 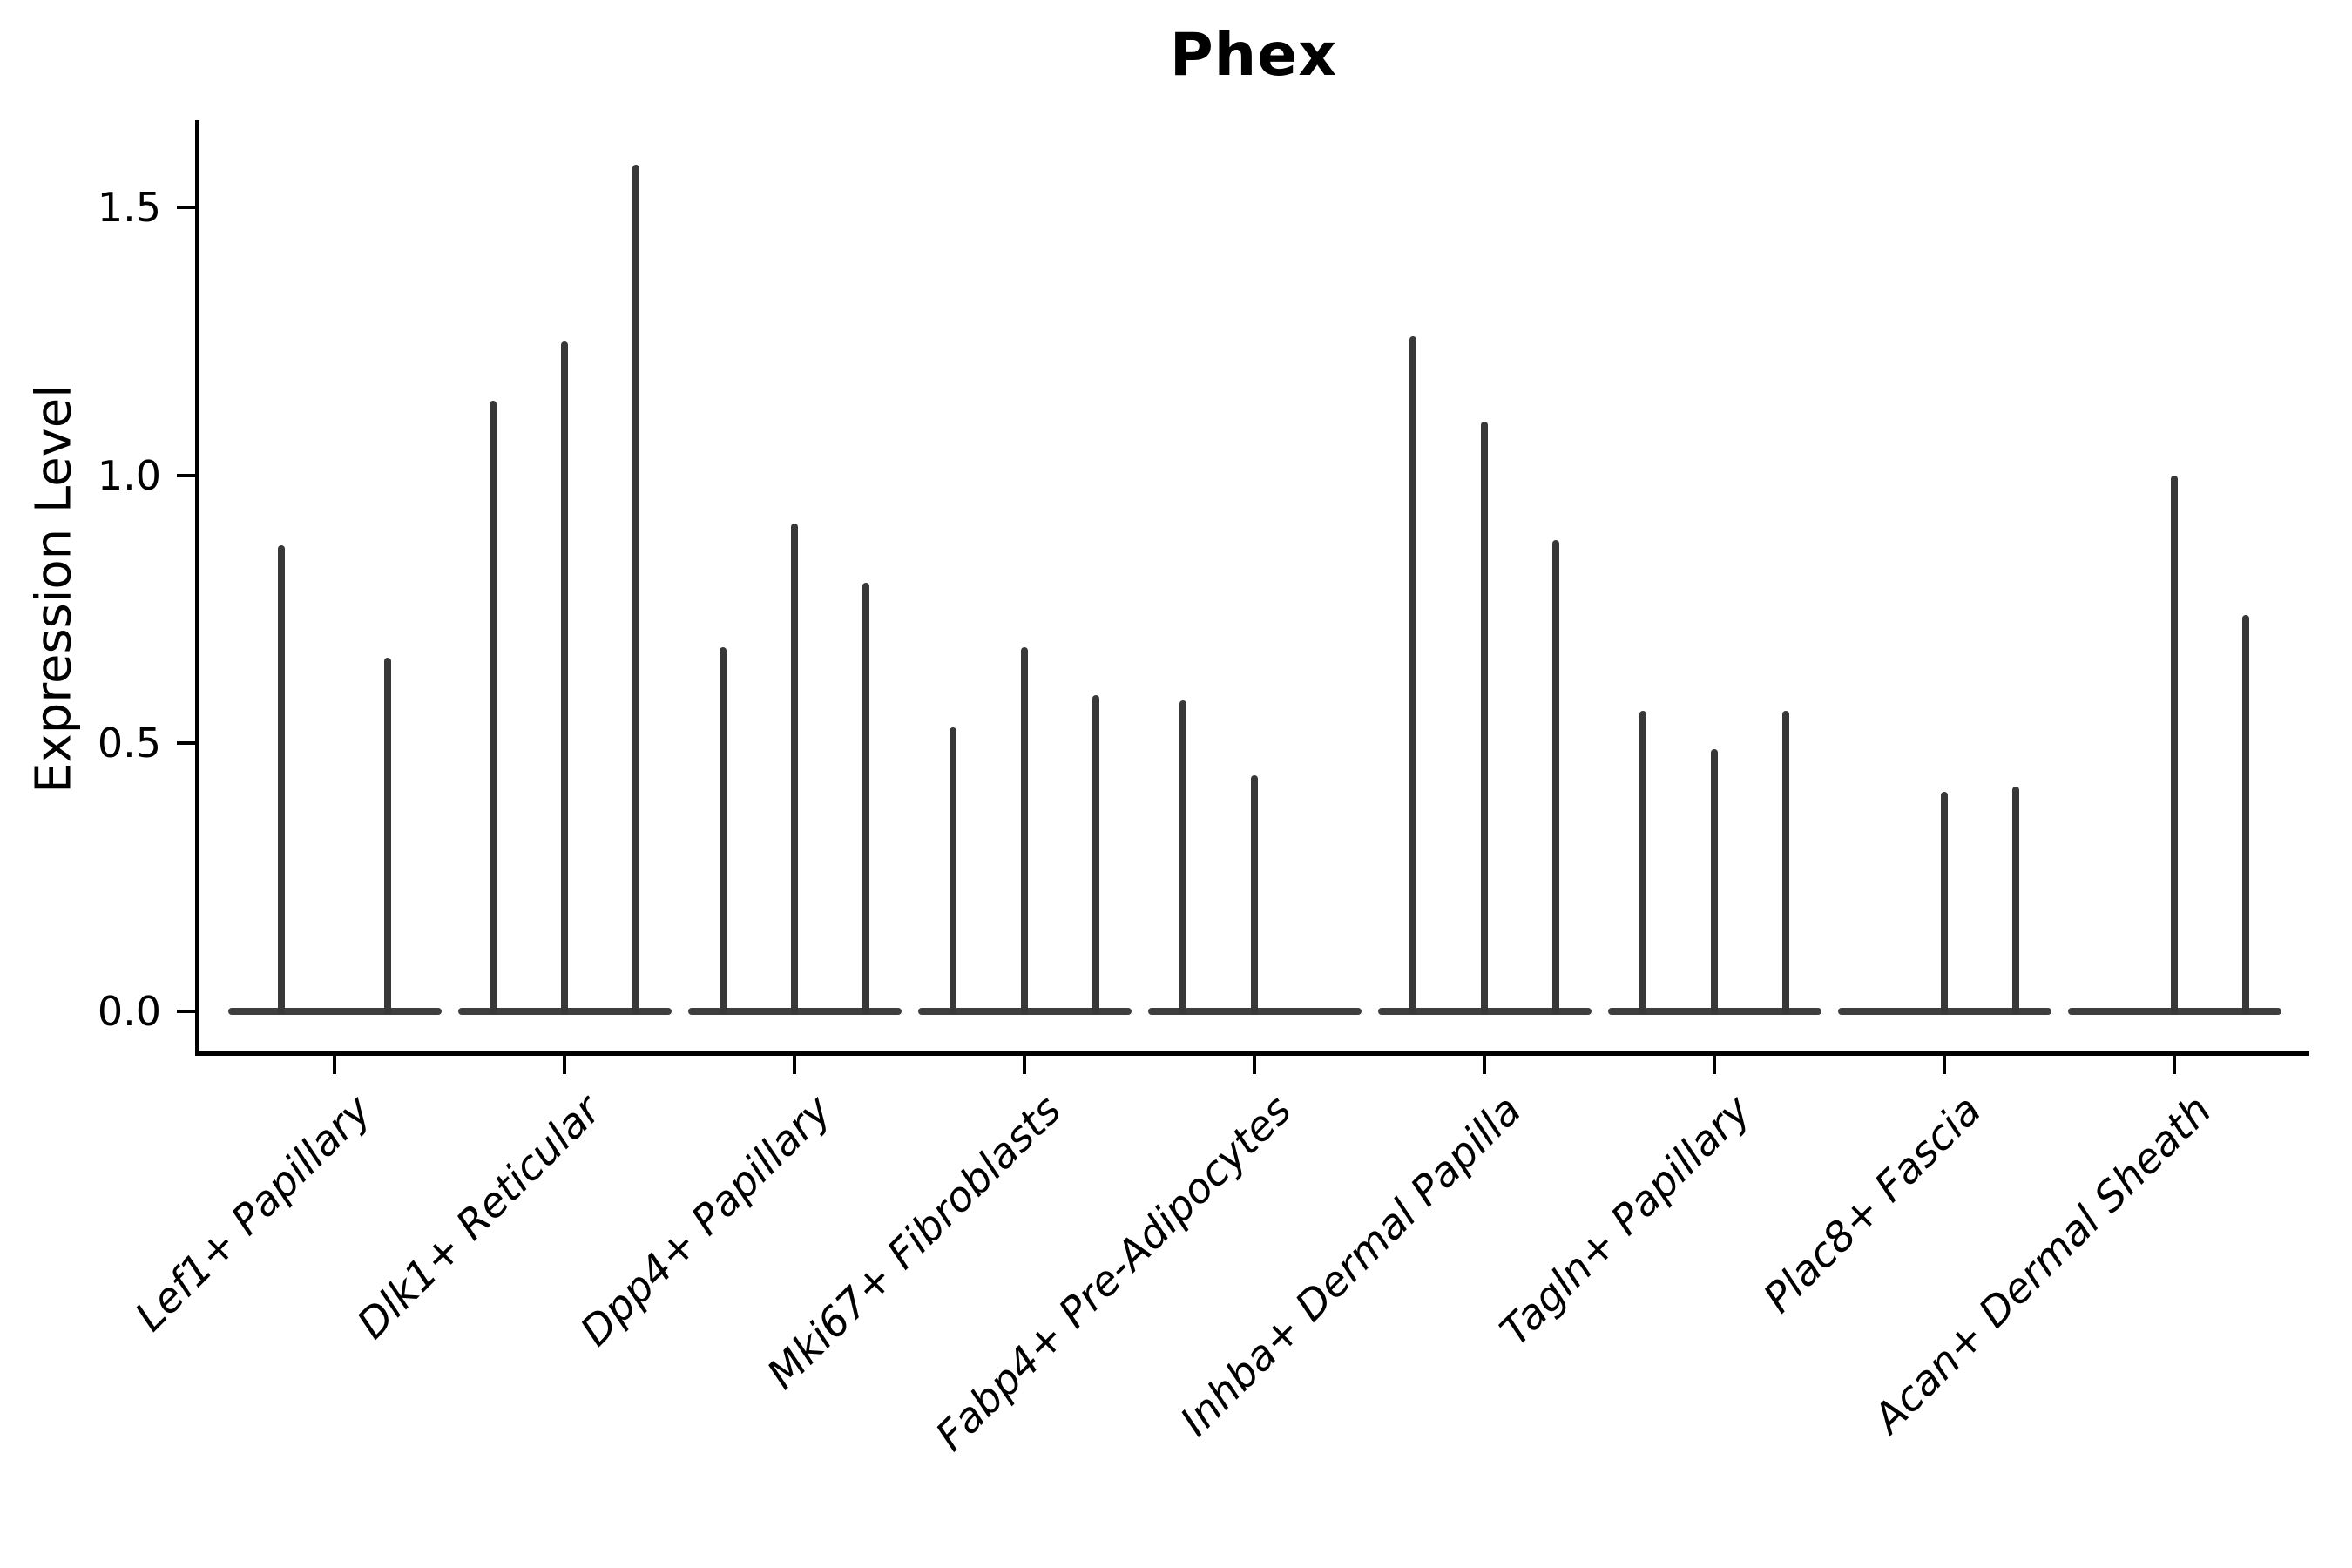 What do you see at coordinates (129, 1012) in the screenshot?
I see `y-tick-label: 0.0` at bounding box center [129, 1012].